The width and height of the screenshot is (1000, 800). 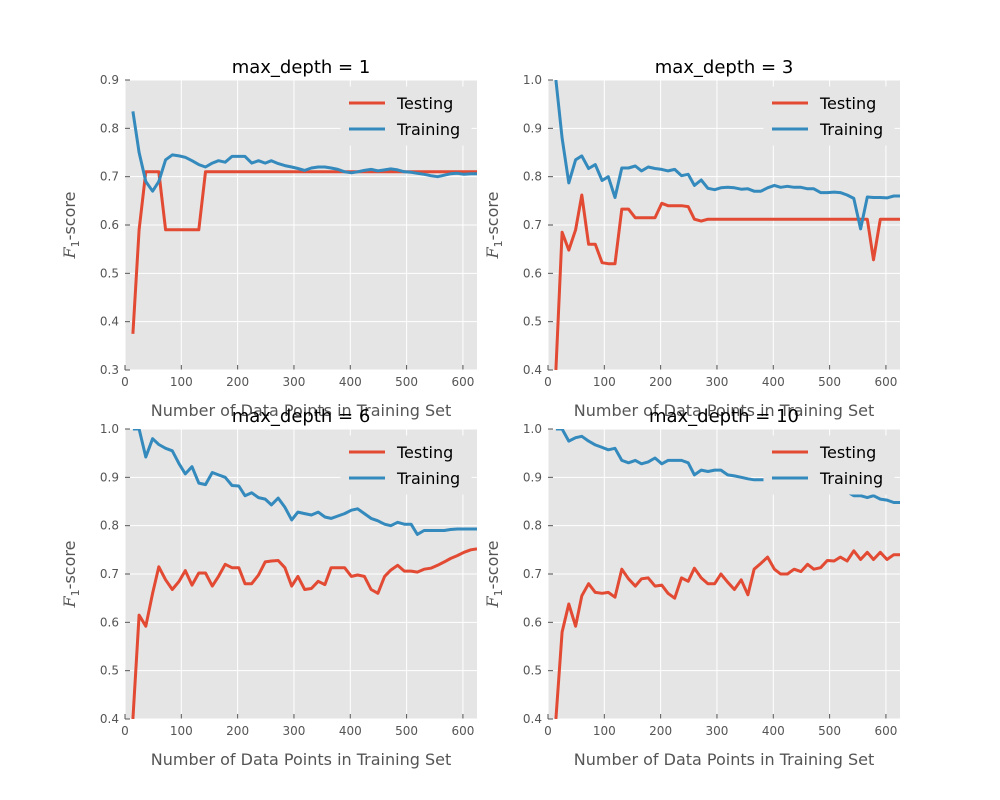 I want to click on chart-title: max_depth = 3, so click(x=724, y=67).